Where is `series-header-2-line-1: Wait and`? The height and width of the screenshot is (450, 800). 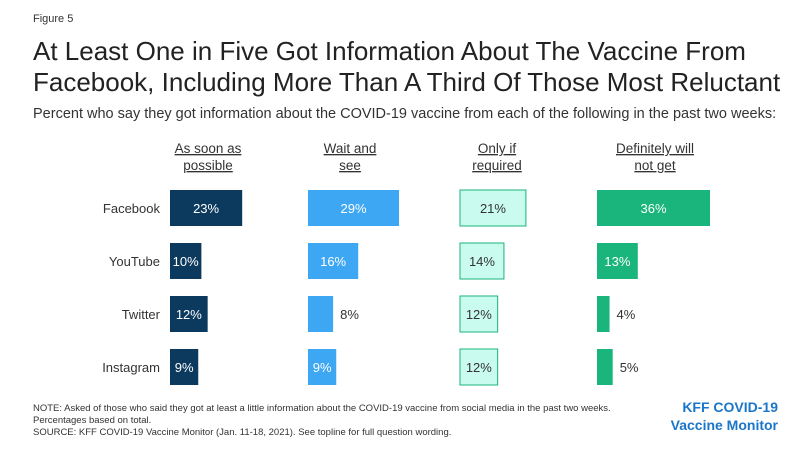 series-header-2-line-1: Wait and is located at coordinates (350, 148).